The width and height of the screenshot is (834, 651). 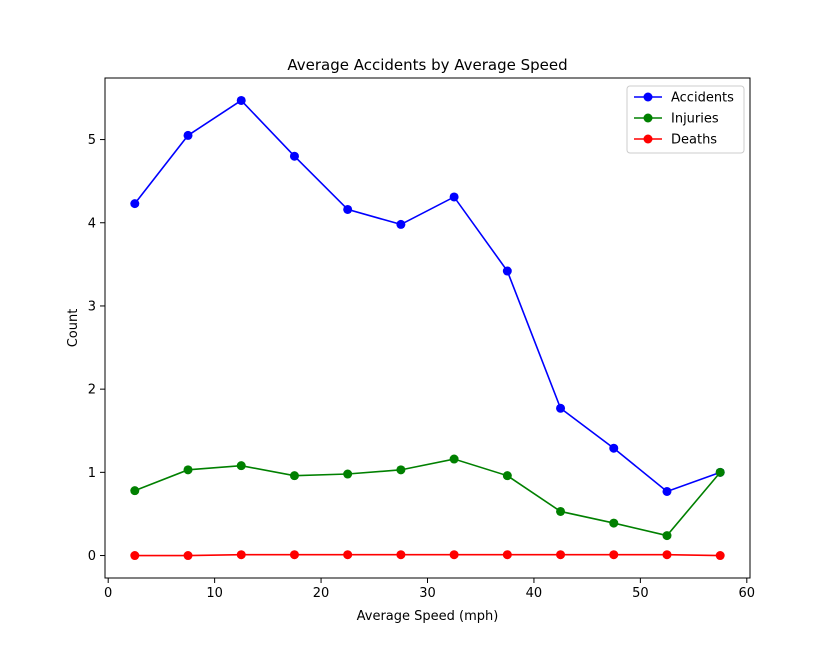 I want to click on series-injuries, so click(x=427, y=497).